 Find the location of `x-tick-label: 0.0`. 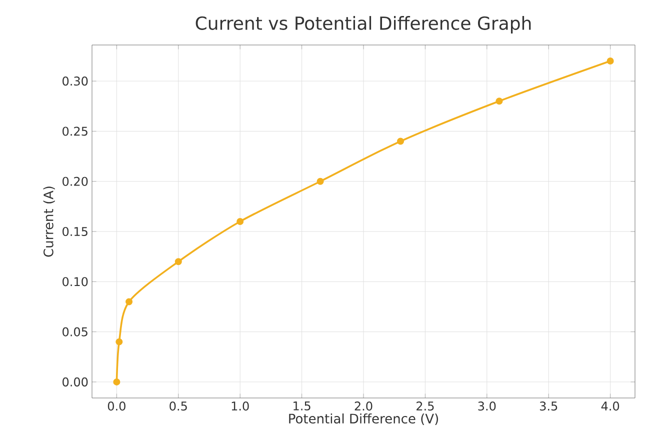

x-tick-label: 0.0 is located at coordinates (117, 406).